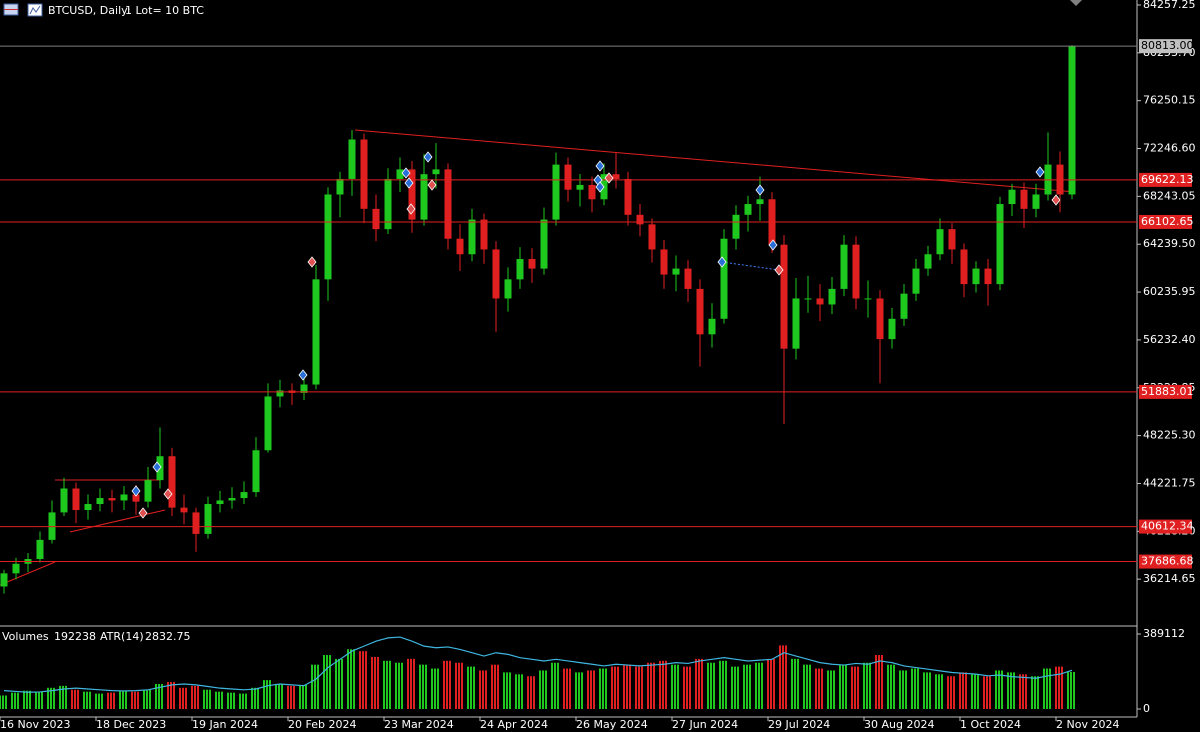  What do you see at coordinates (164, 10) in the screenshot?
I see `lot-label: 1 Lot= 10 BTC` at bounding box center [164, 10].